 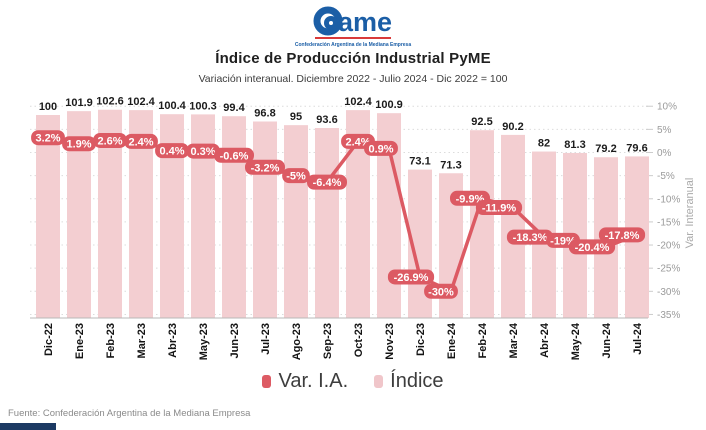 What do you see at coordinates (49, 339) in the screenshot?
I see `x-axis-month-label: Dic-22` at bounding box center [49, 339].